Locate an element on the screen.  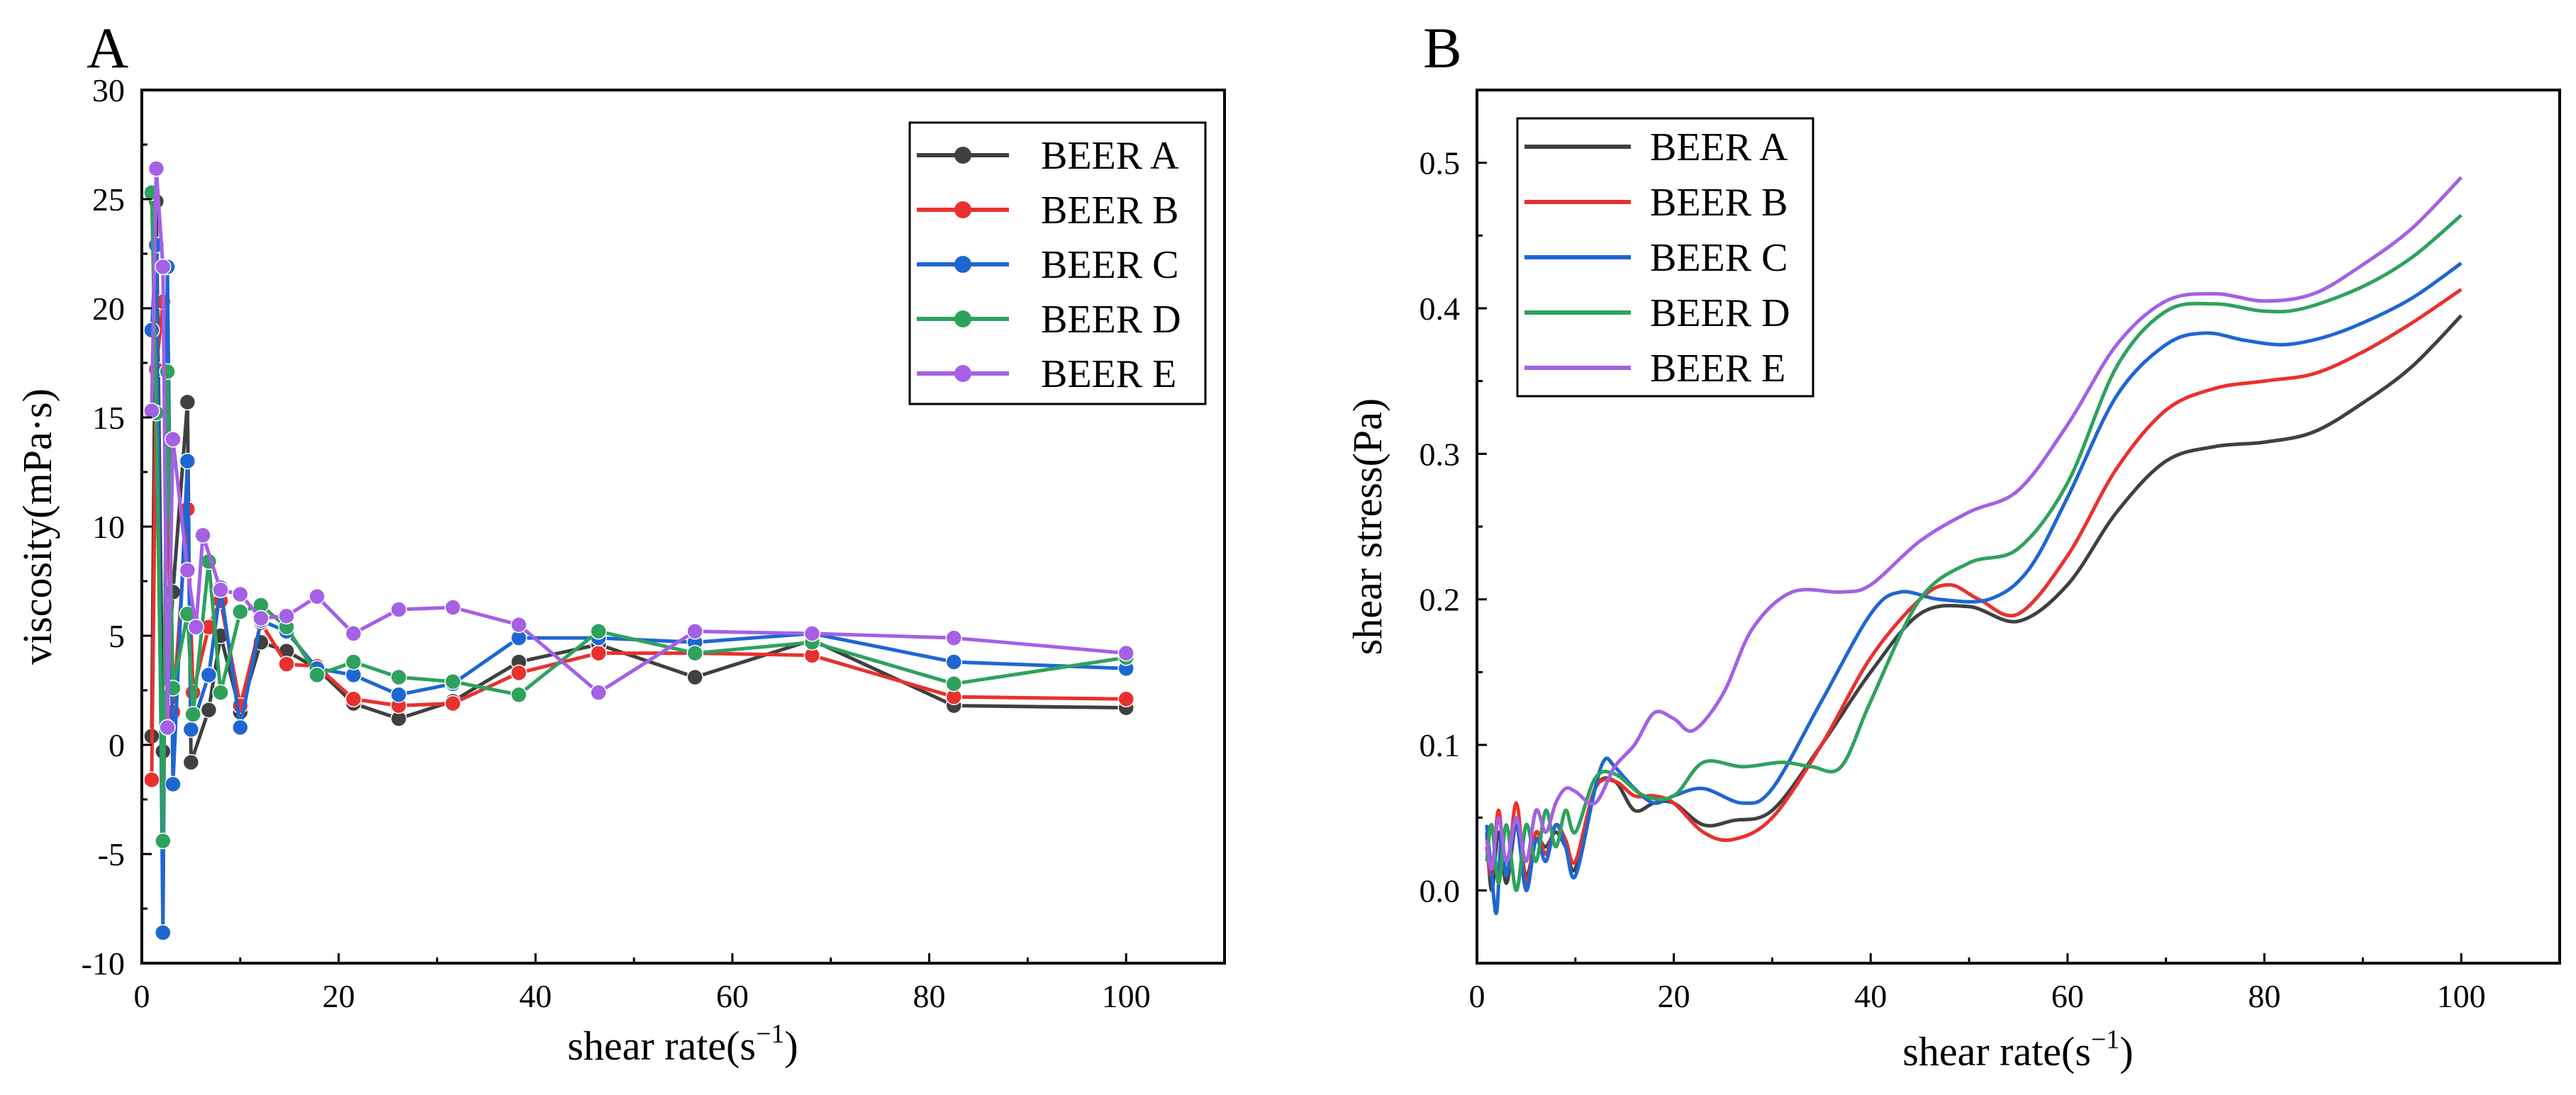
panel-label-b: B is located at coordinates (1442, 48).